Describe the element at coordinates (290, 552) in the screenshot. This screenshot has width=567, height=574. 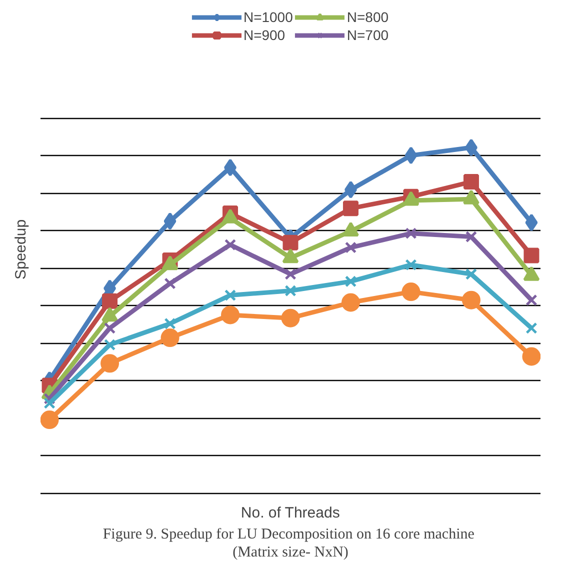
I see `text: (Matrix size- NxN)` at that location.